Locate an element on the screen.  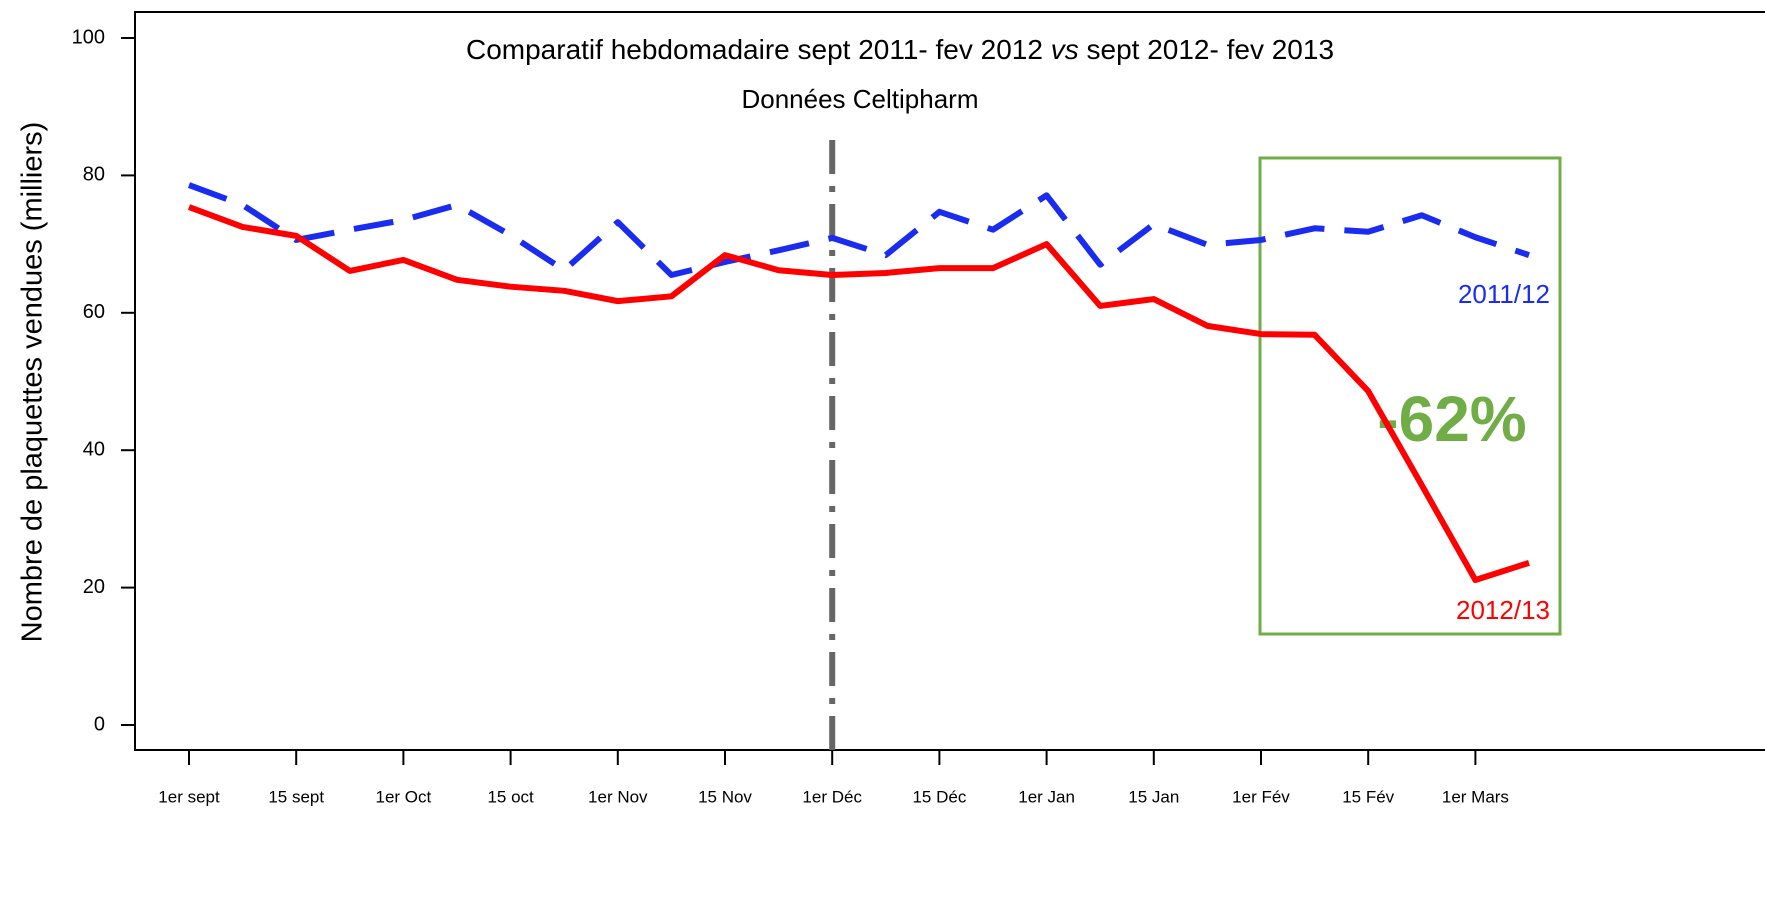
highlight-box is located at coordinates (1410, 396).